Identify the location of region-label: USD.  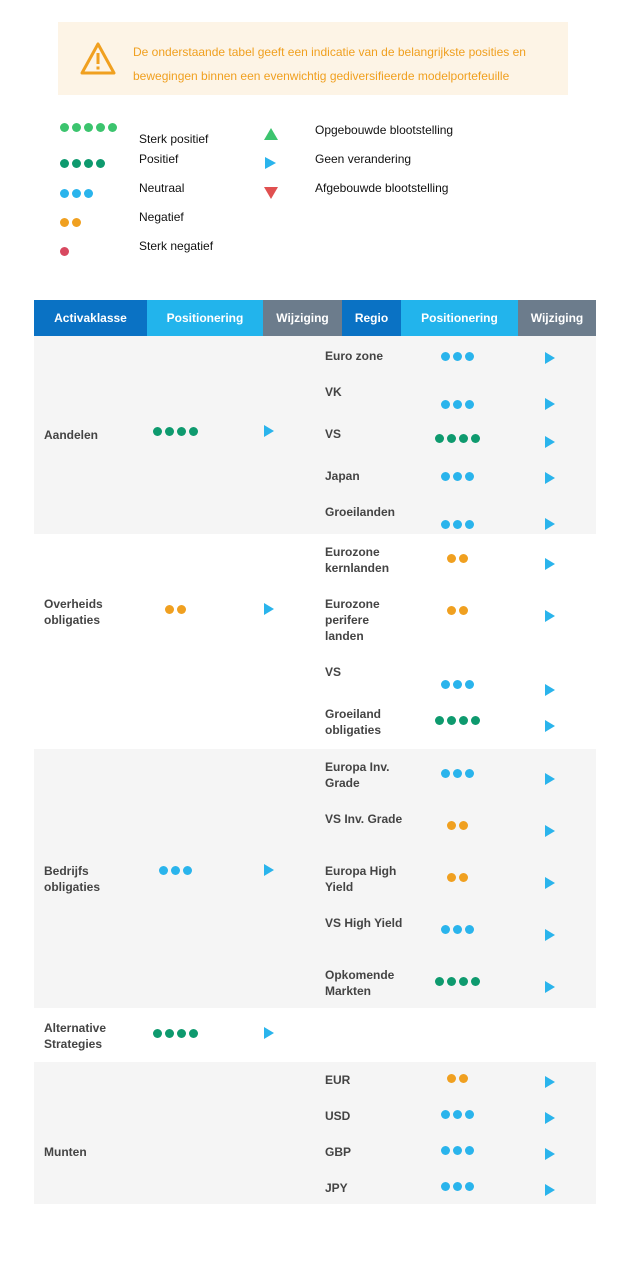
(338, 1116).